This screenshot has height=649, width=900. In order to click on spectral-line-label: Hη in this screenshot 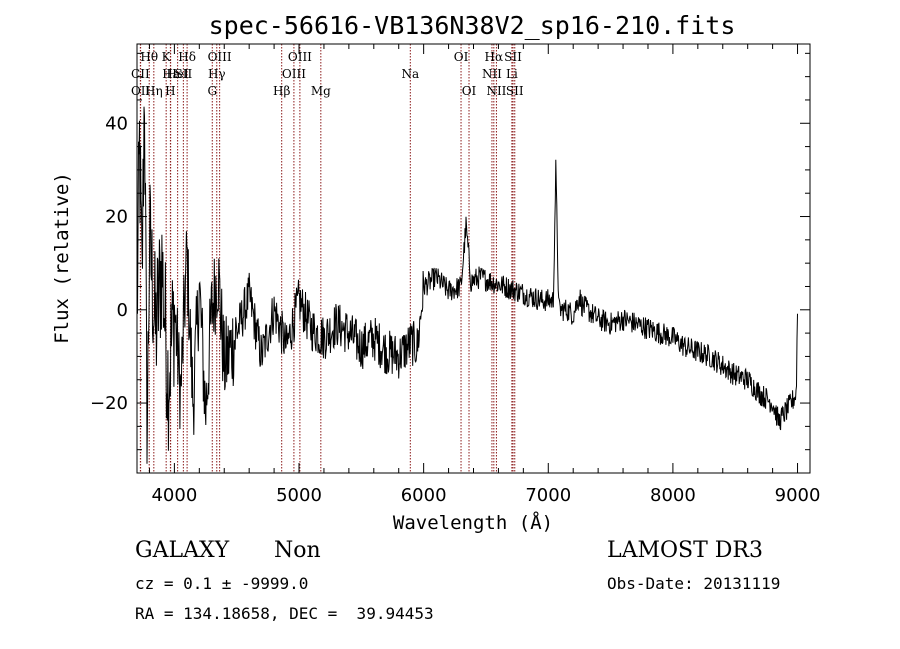, I will do `click(154, 91)`.